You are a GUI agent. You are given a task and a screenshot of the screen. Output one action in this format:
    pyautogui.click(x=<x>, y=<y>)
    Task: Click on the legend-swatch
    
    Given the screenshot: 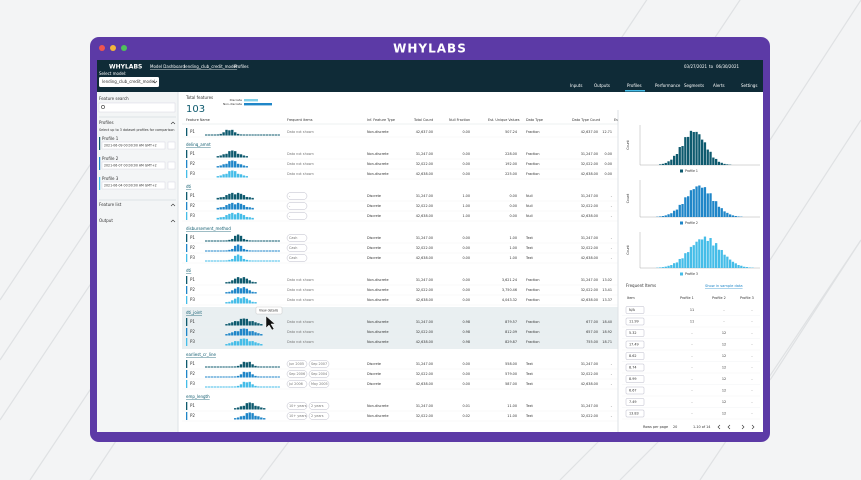 What is the action you would take?
    pyautogui.click(x=681, y=274)
    